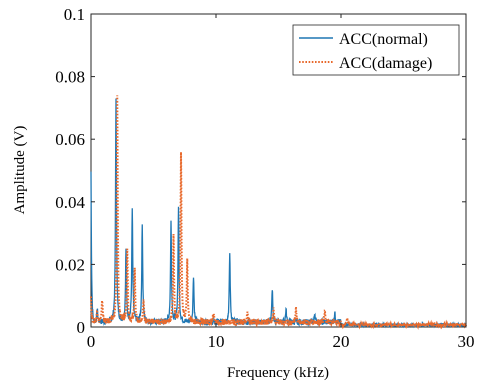 The width and height of the screenshot is (479, 382). Describe the element at coordinates (216, 341) in the screenshot. I see `x-tick-label: 10` at that location.